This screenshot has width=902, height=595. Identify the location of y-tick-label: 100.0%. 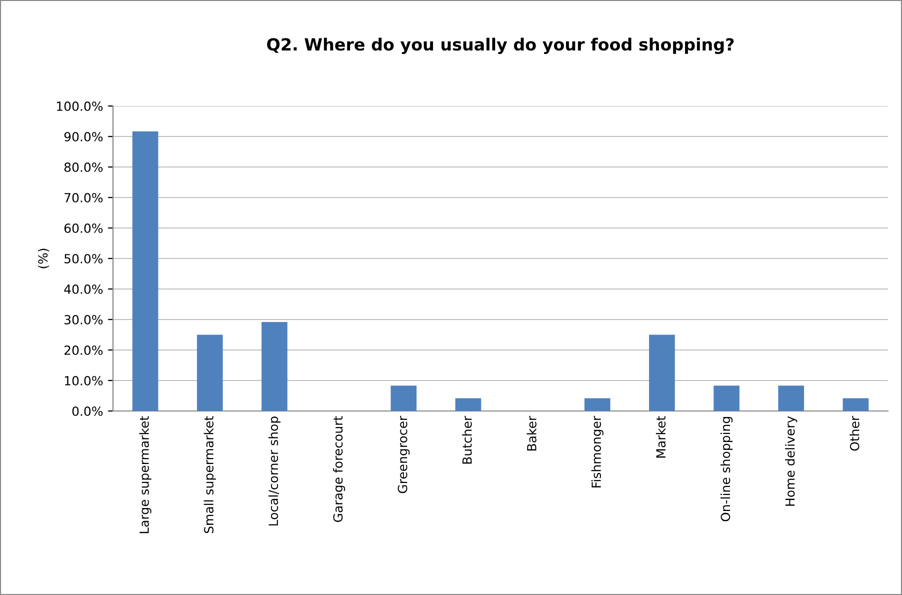
(79, 106).